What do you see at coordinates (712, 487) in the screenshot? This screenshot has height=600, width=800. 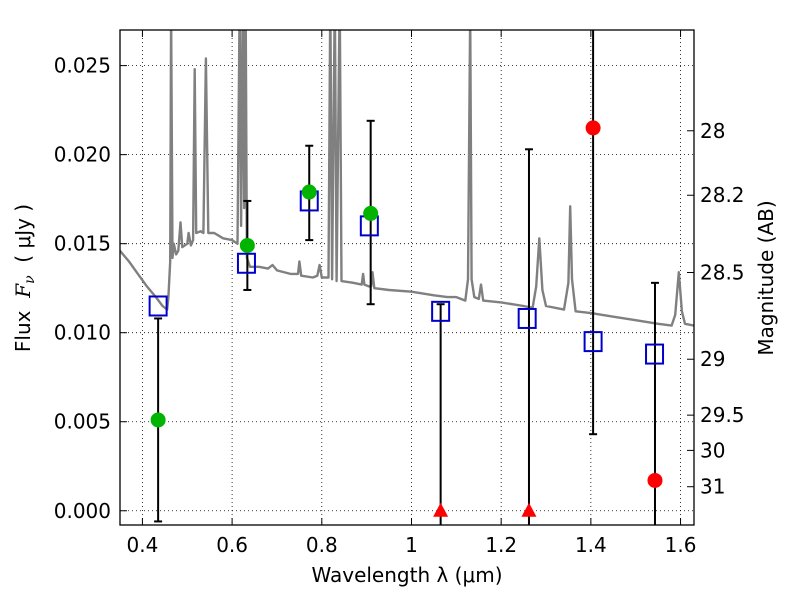 I see `right-tick-label: 31` at bounding box center [712, 487].